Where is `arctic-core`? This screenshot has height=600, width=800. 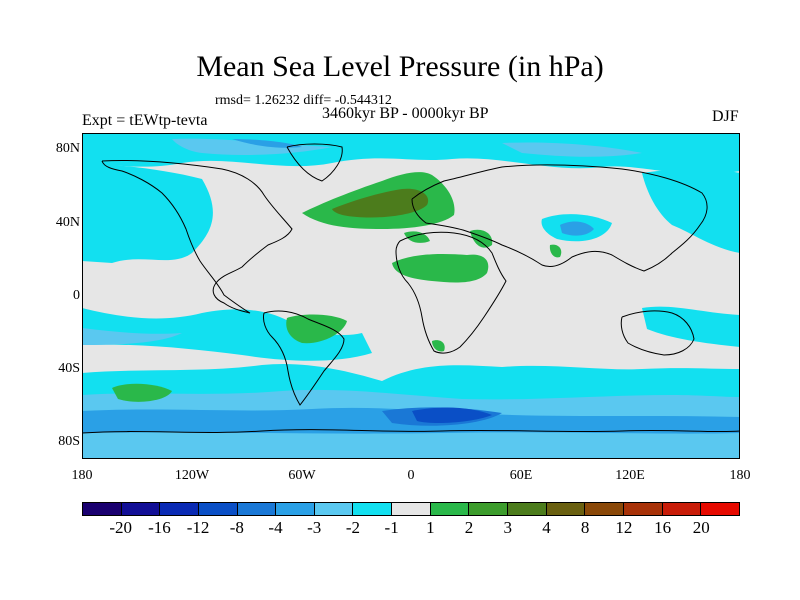
arctic-core is located at coordinates (252, 146).